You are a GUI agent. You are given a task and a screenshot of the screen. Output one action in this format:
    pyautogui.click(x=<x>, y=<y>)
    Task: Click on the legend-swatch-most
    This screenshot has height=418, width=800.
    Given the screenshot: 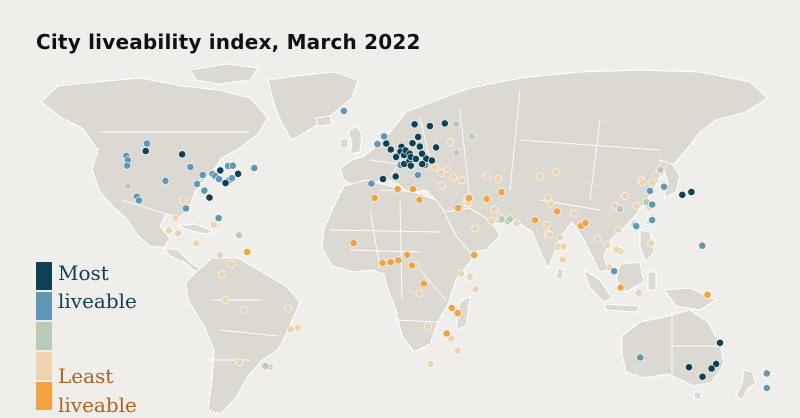 What is the action you would take?
    pyautogui.click(x=44, y=276)
    